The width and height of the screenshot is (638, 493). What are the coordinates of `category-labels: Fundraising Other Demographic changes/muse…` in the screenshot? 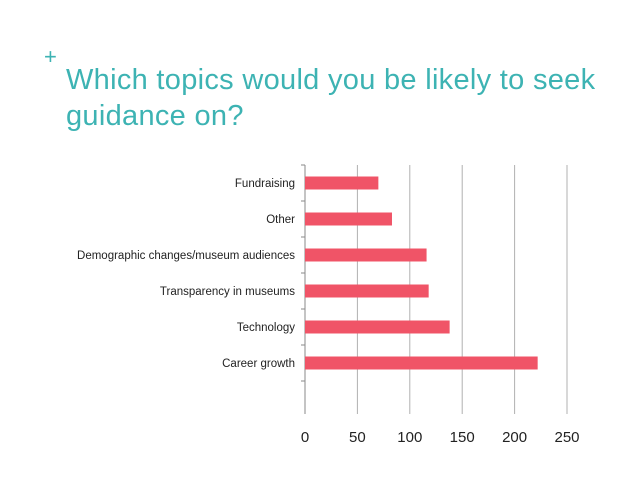 It's located at (186, 274).